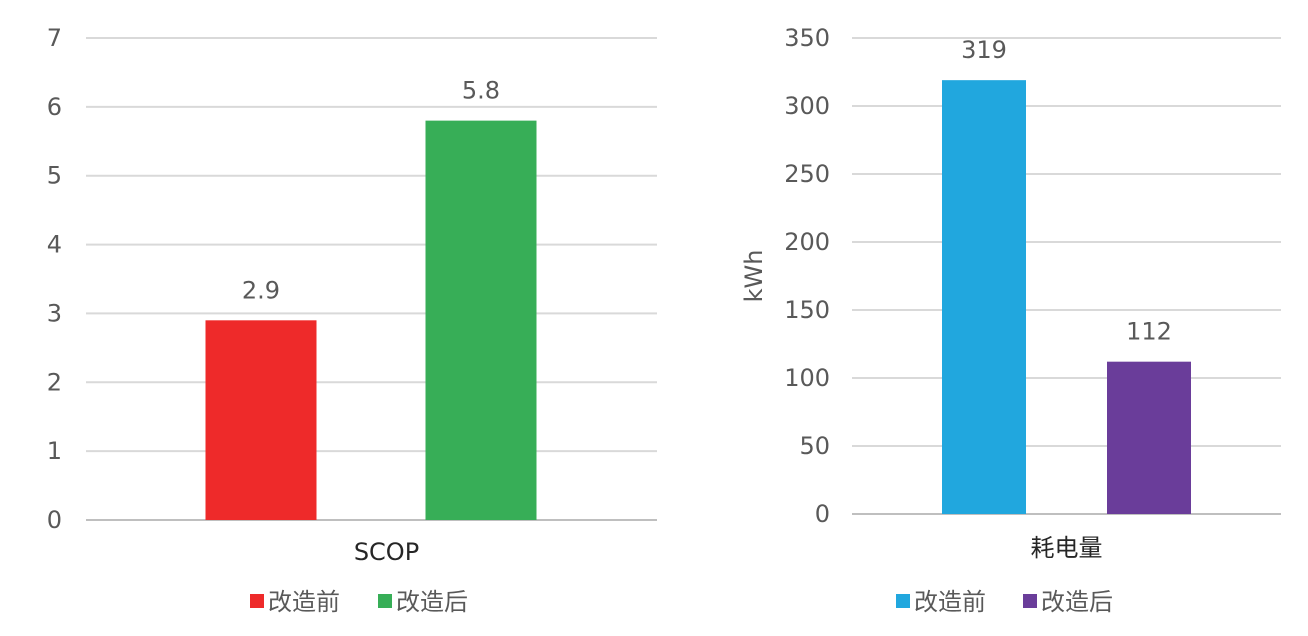 The height and width of the screenshot is (636, 1308). What do you see at coordinates (54, 176) in the screenshot?
I see `y-tick-label: 5` at bounding box center [54, 176].